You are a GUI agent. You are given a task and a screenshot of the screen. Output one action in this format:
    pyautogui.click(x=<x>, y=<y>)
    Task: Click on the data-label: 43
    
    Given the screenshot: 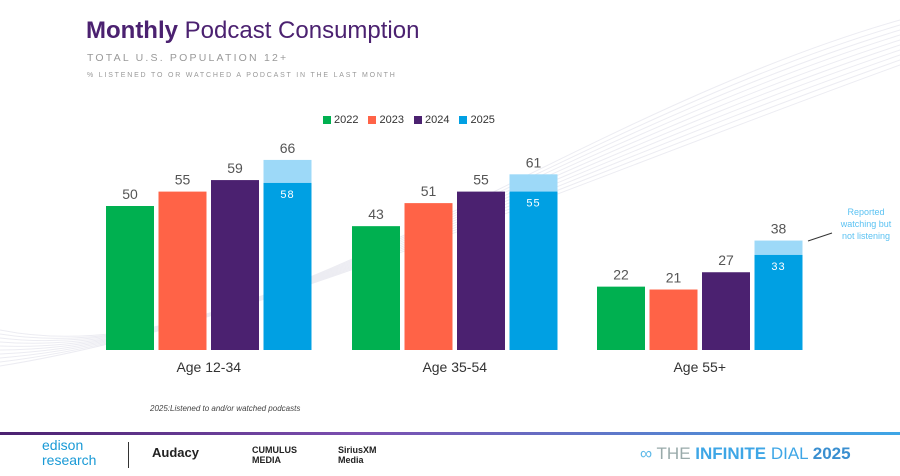 What is the action you would take?
    pyautogui.click(x=376, y=214)
    